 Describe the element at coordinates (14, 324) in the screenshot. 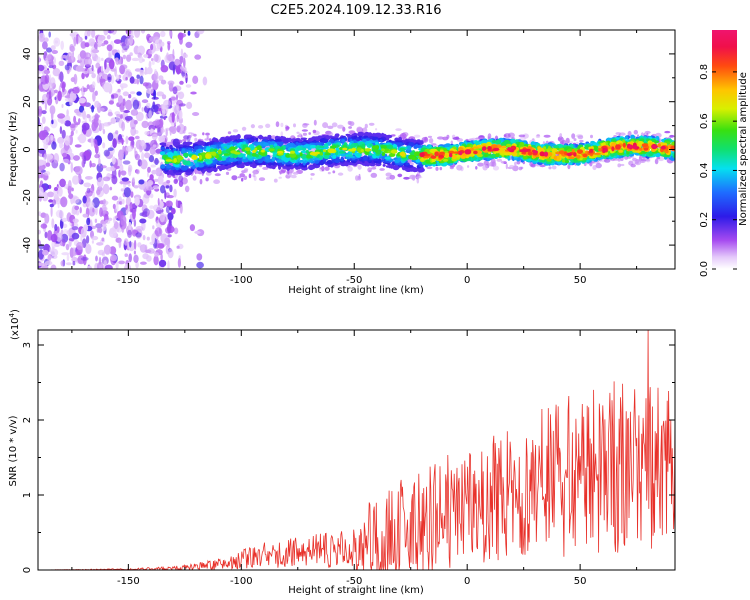

I see `svg-text: (x104)` at that location.